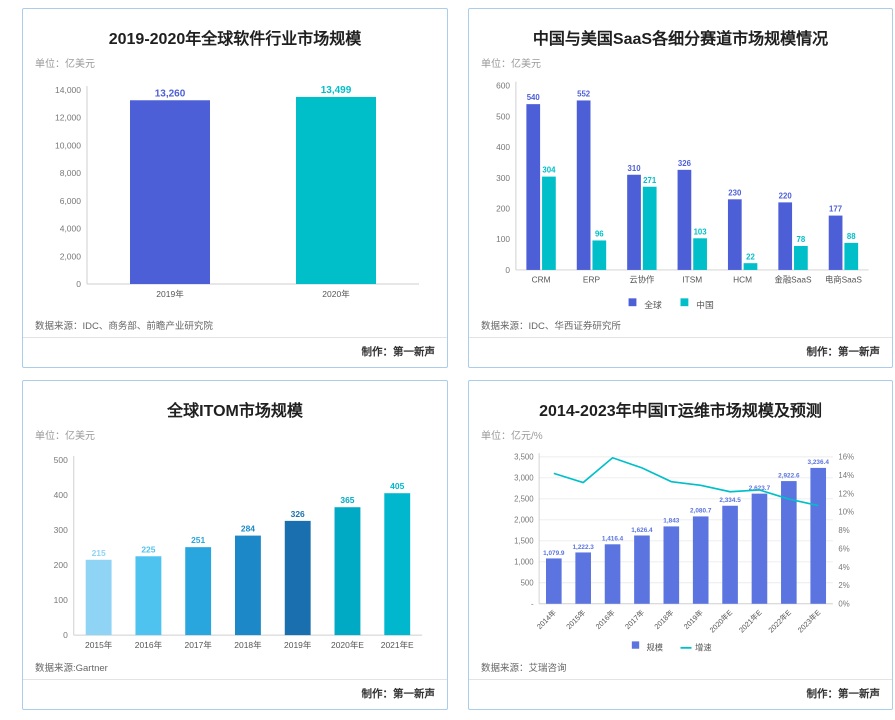  I want to click on svg-text: 全球, so click(653, 304).